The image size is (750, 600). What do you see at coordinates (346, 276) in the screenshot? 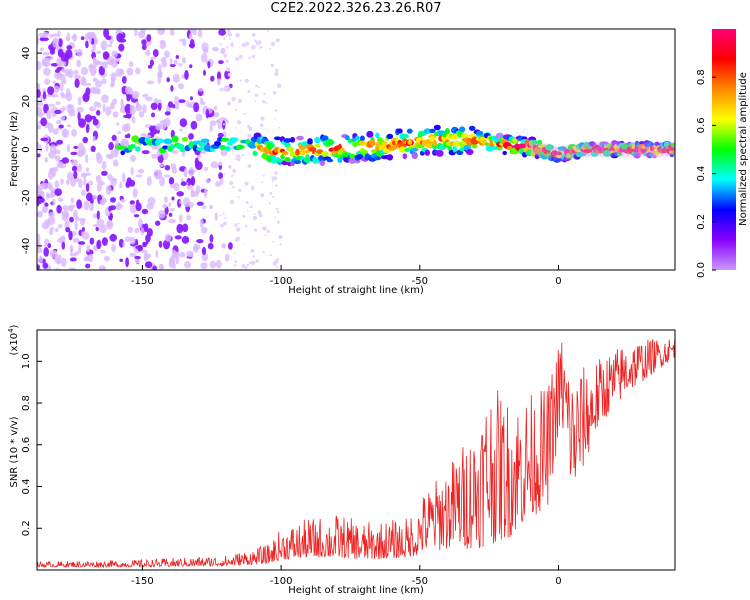
I see `spectrogram-x-ticks: -150 -100 -50 0` at bounding box center [346, 276].